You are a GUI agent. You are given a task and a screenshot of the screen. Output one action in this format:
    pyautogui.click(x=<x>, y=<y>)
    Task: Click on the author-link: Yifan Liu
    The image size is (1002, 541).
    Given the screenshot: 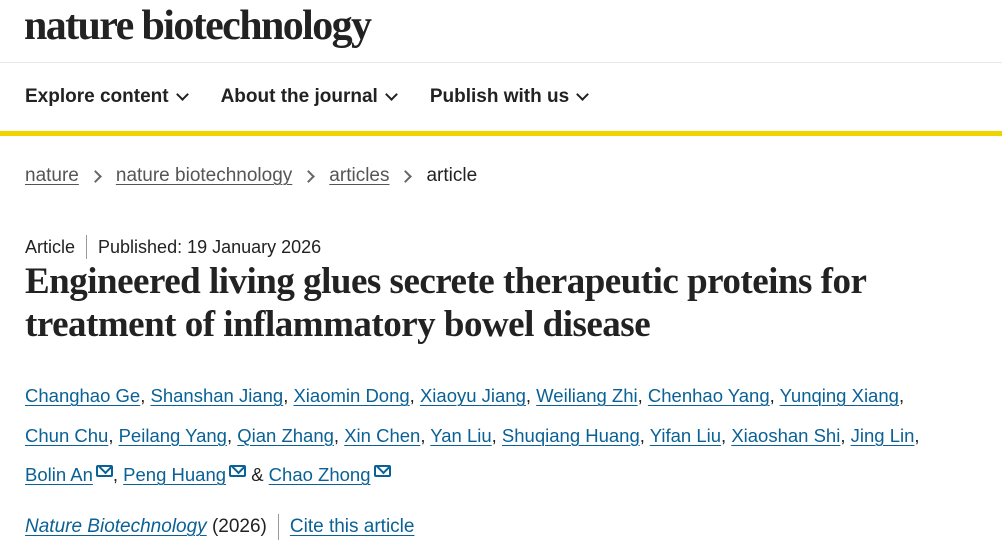 What is the action you would take?
    pyautogui.click(x=685, y=435)
    